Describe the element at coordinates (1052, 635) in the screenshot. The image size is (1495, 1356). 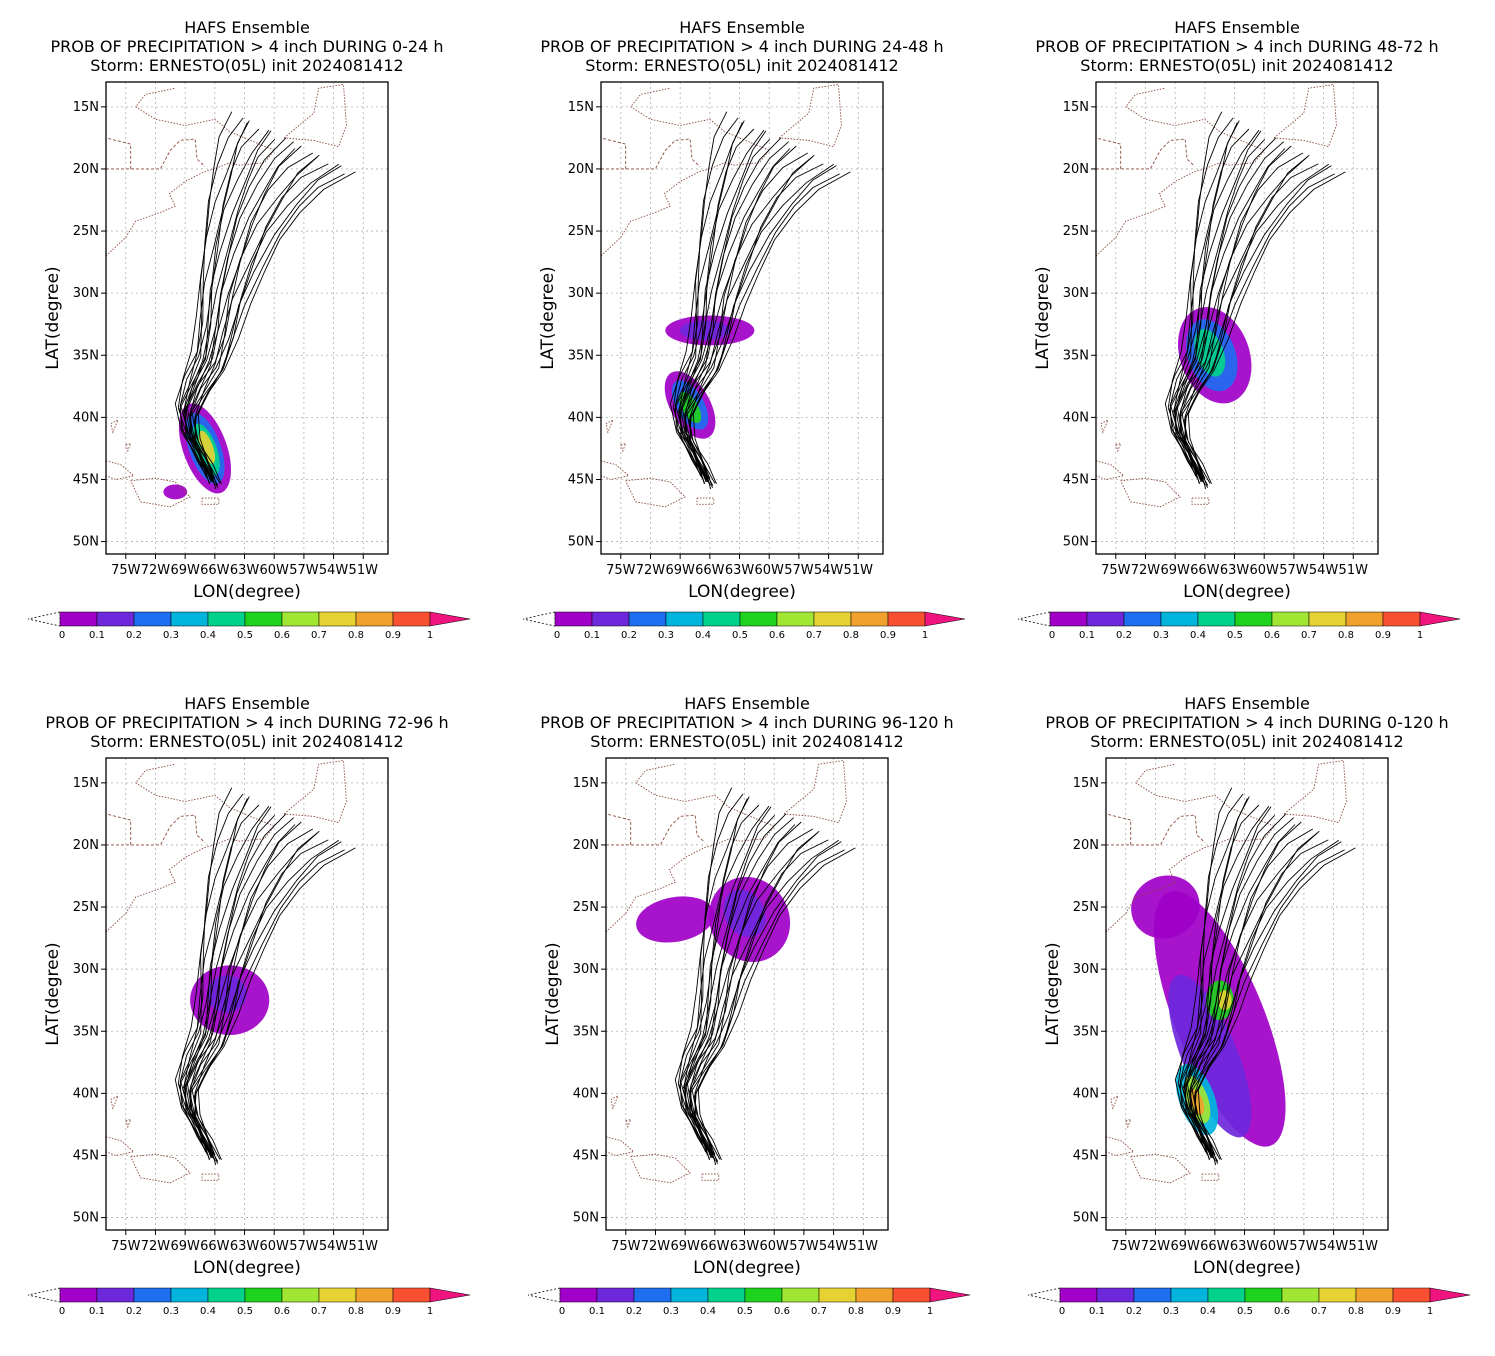
I see `colorbar-tick-label: 0` at that location.